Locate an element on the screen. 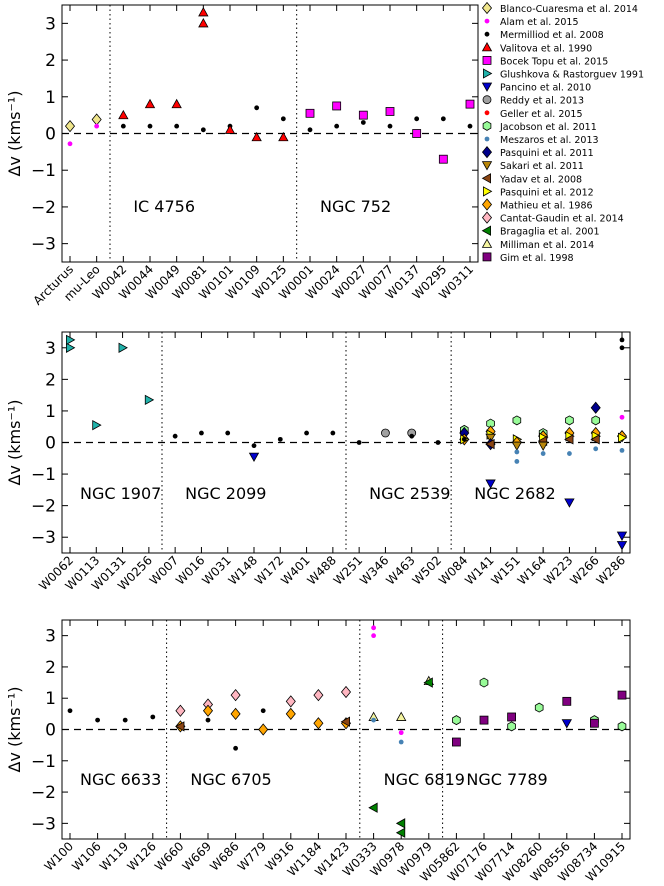 This screenshot has width=664, height=886. x-tick-label: W223 is located at coordinates (558, 570).